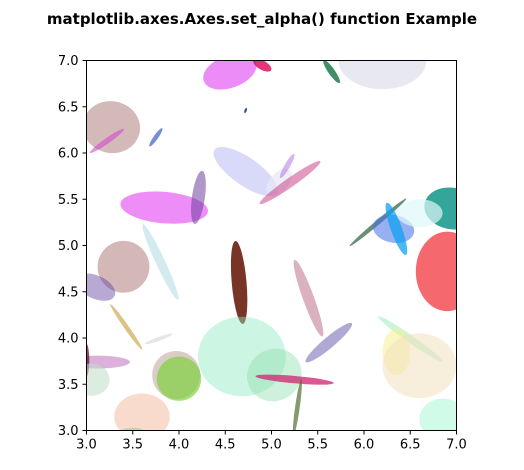  What do you see at coordinates (132, 445) in the screenshot?
I see `x-tick-label: 3.5` at bounding box center [132, 445].